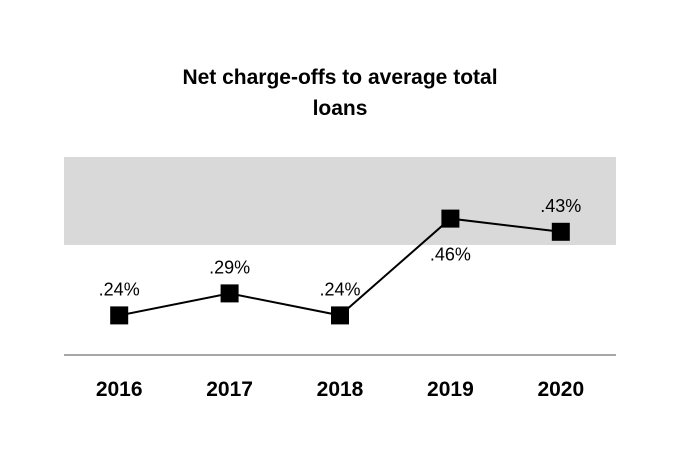  Describe the element at coordinates (340, 77) in the screenshot. I see `chart-title-line-1: Net charge-offs to average total` at that location.